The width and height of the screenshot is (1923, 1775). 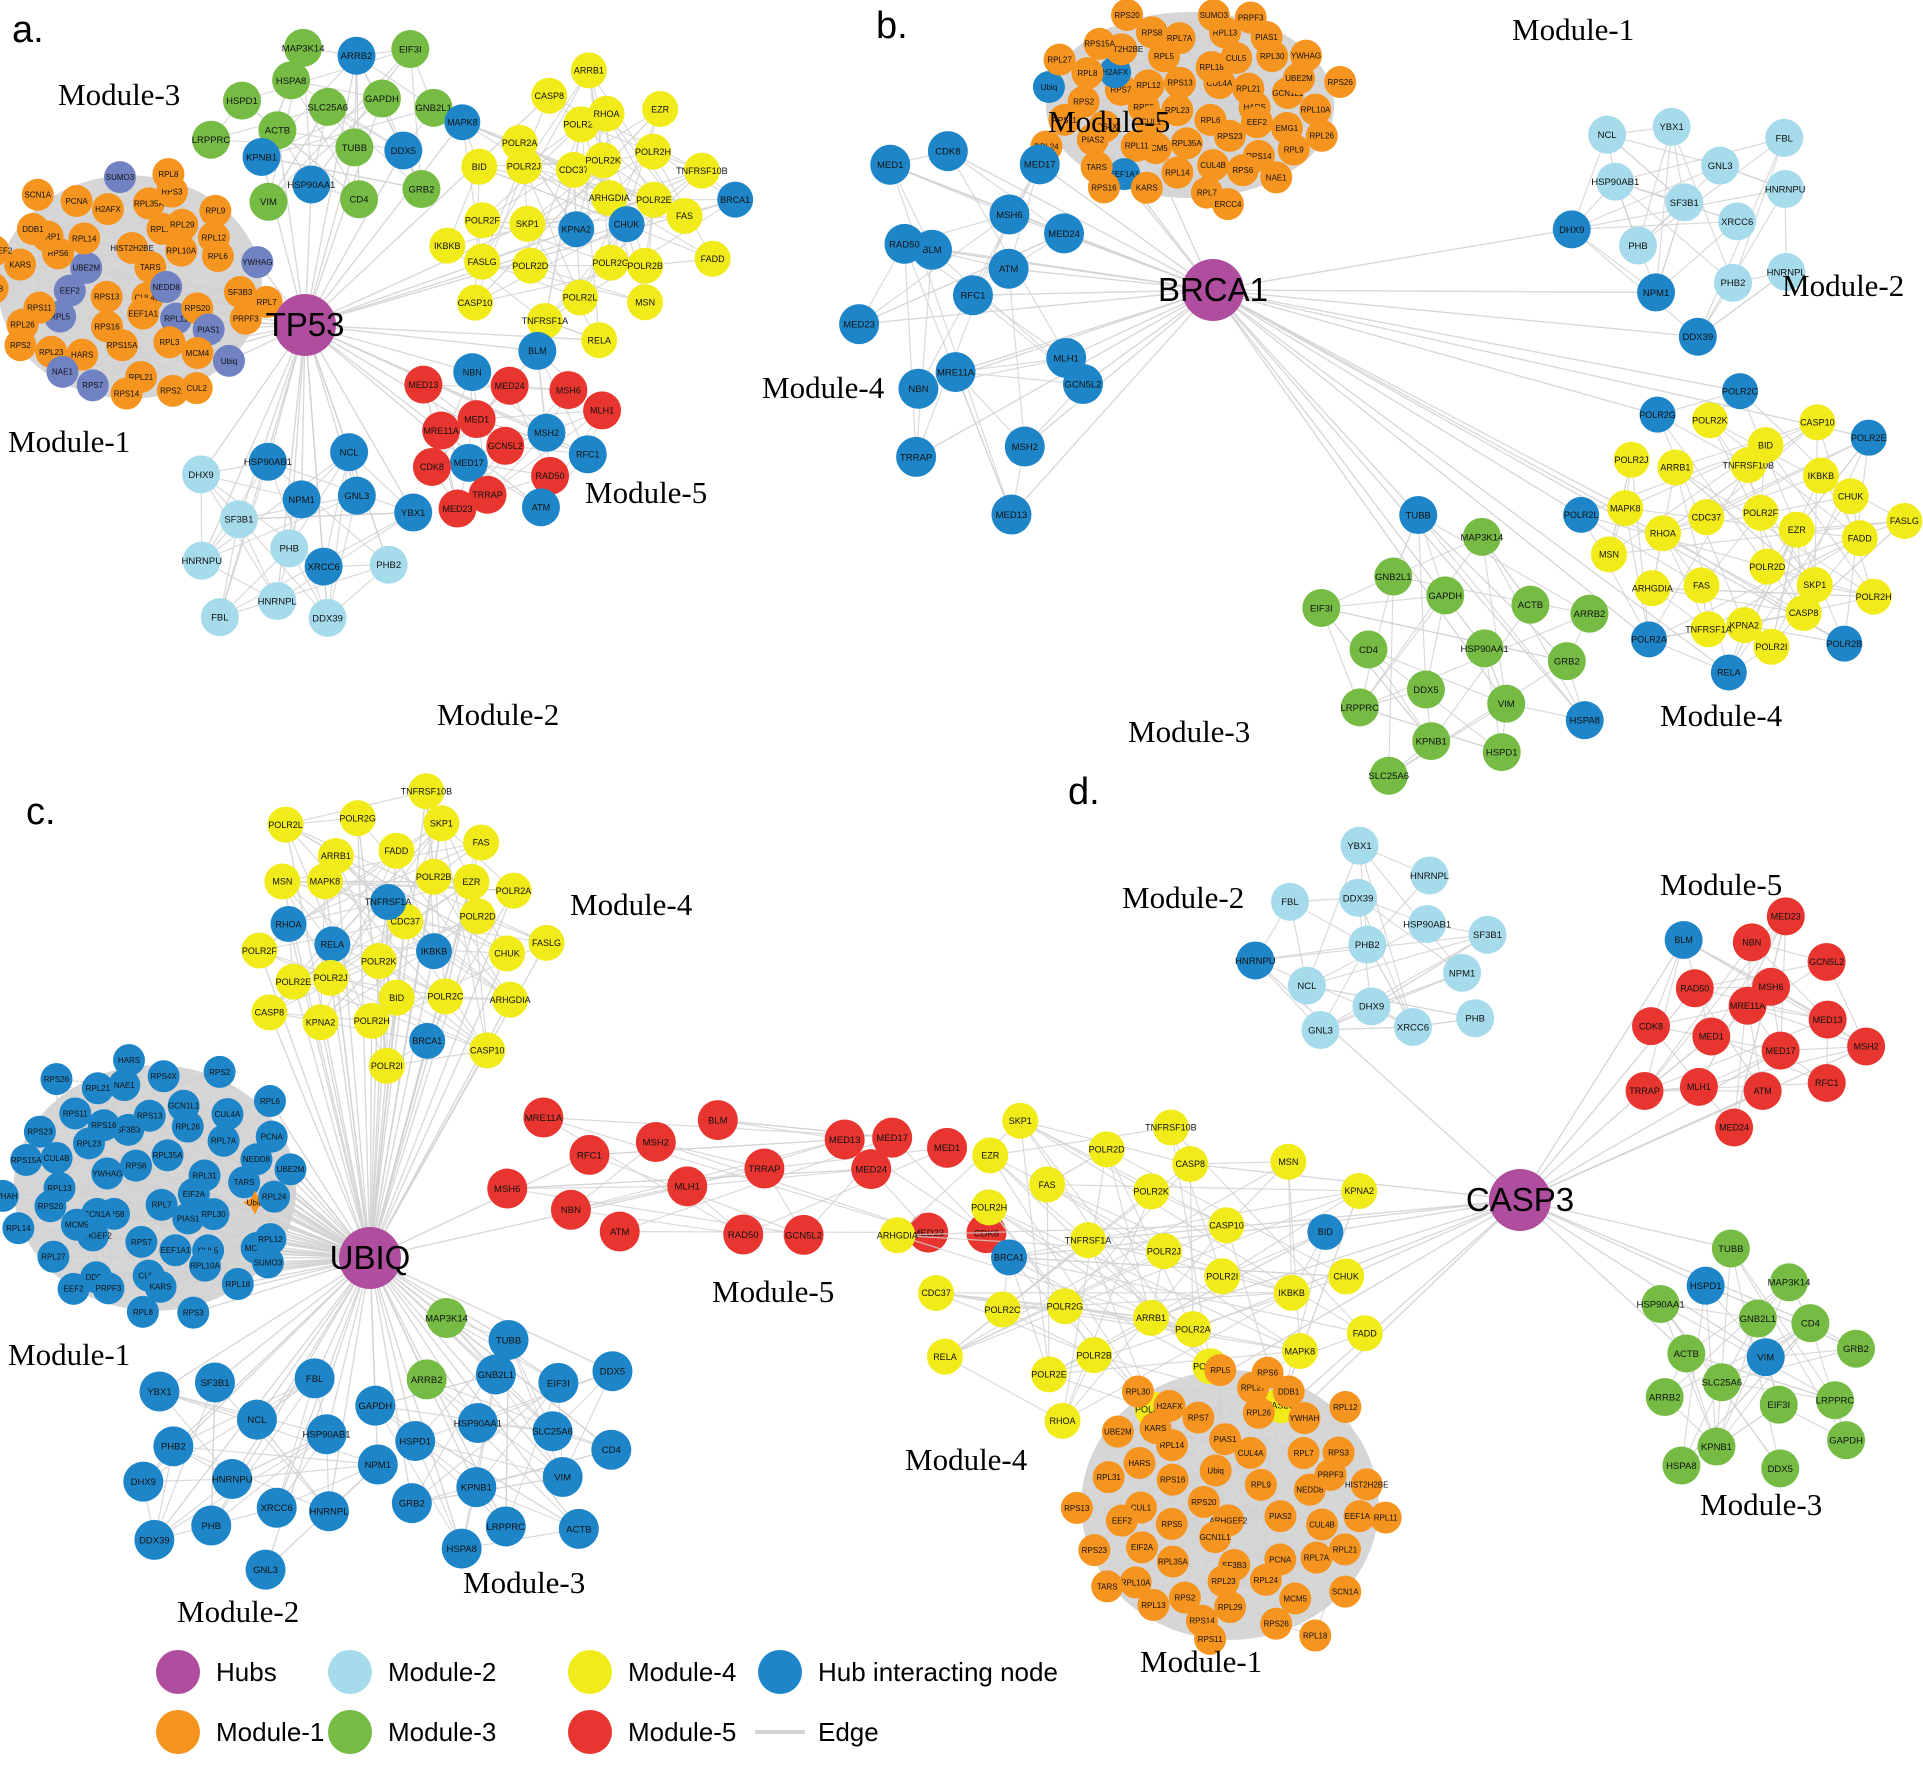 What do you see at coordinates (1581, 514) in the screenshot?
I see `node-POLR2L: POLR2L` at bounding box center [1581, 514].